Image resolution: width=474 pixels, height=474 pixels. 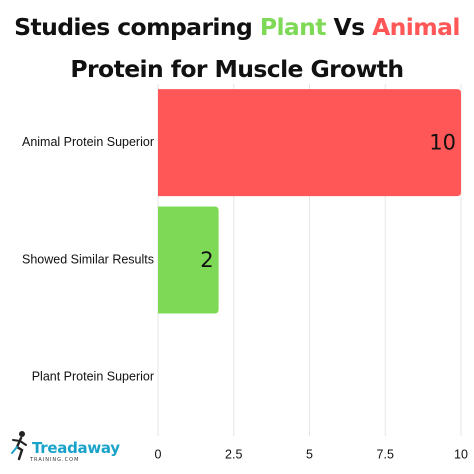 I want to click on category-label-1: Showed Similar Results, so click(x=88, y=259).